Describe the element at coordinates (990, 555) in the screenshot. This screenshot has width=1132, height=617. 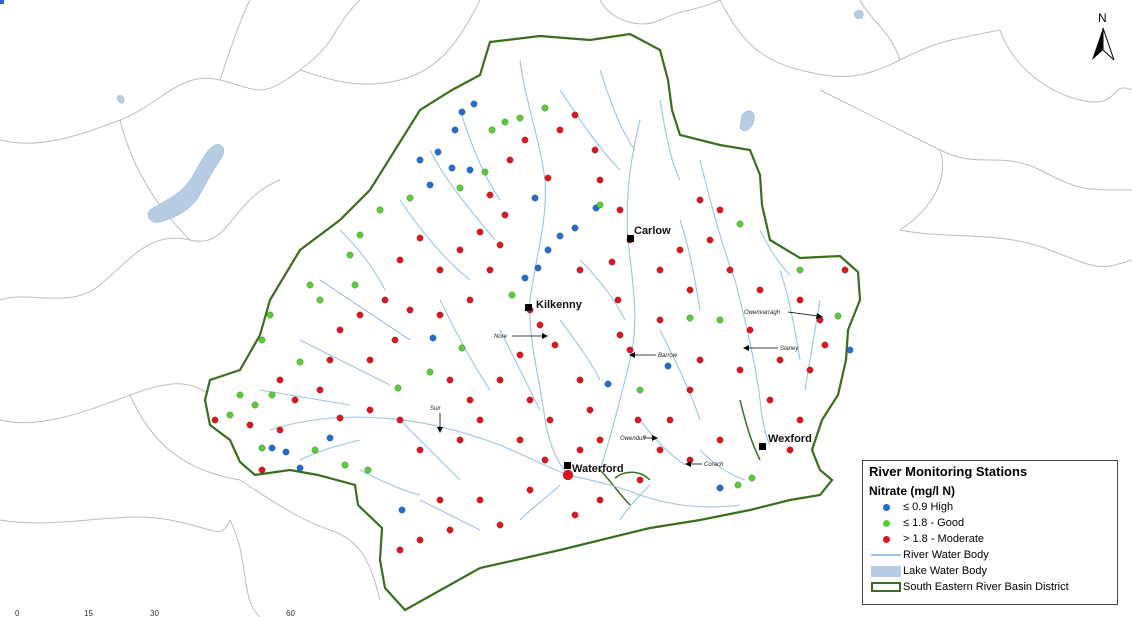
I see `legend-item-river: River Water Body` at that location.